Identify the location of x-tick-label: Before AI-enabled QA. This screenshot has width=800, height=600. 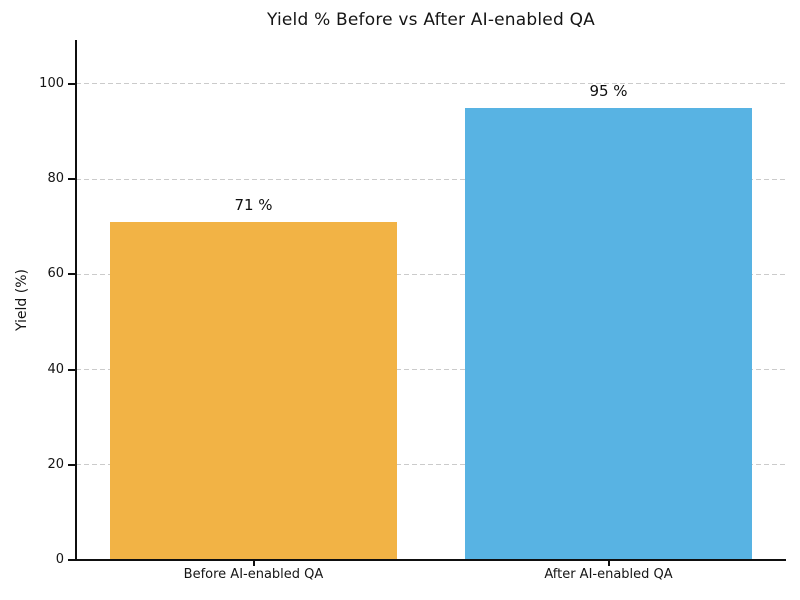
(253, 574).